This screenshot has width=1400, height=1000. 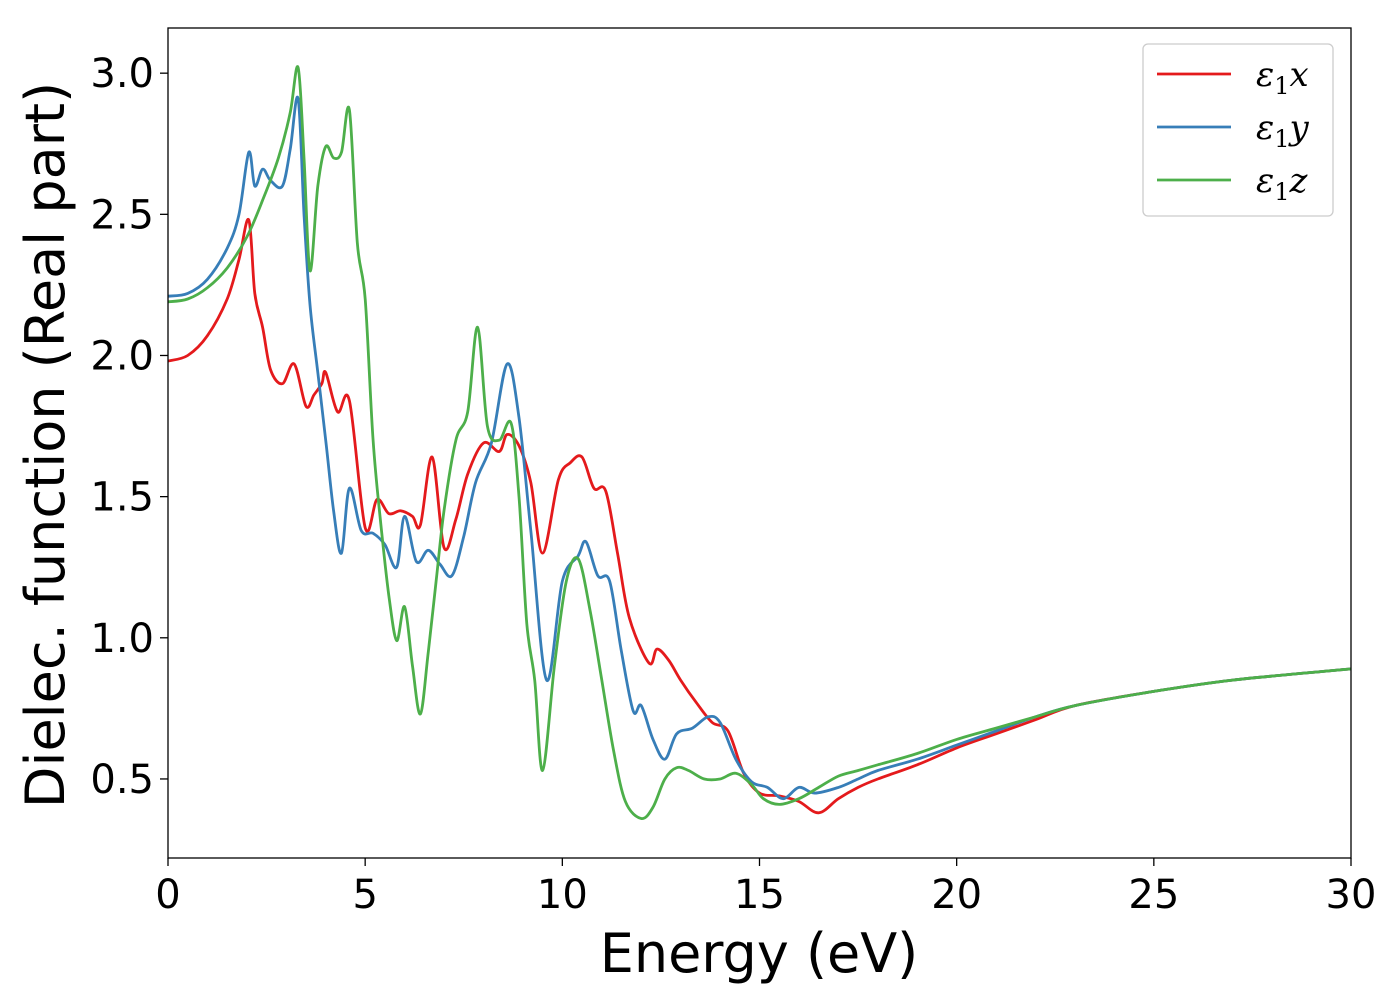 I want to click on y-tick-label: 1.0, so click(x=122, y=639).